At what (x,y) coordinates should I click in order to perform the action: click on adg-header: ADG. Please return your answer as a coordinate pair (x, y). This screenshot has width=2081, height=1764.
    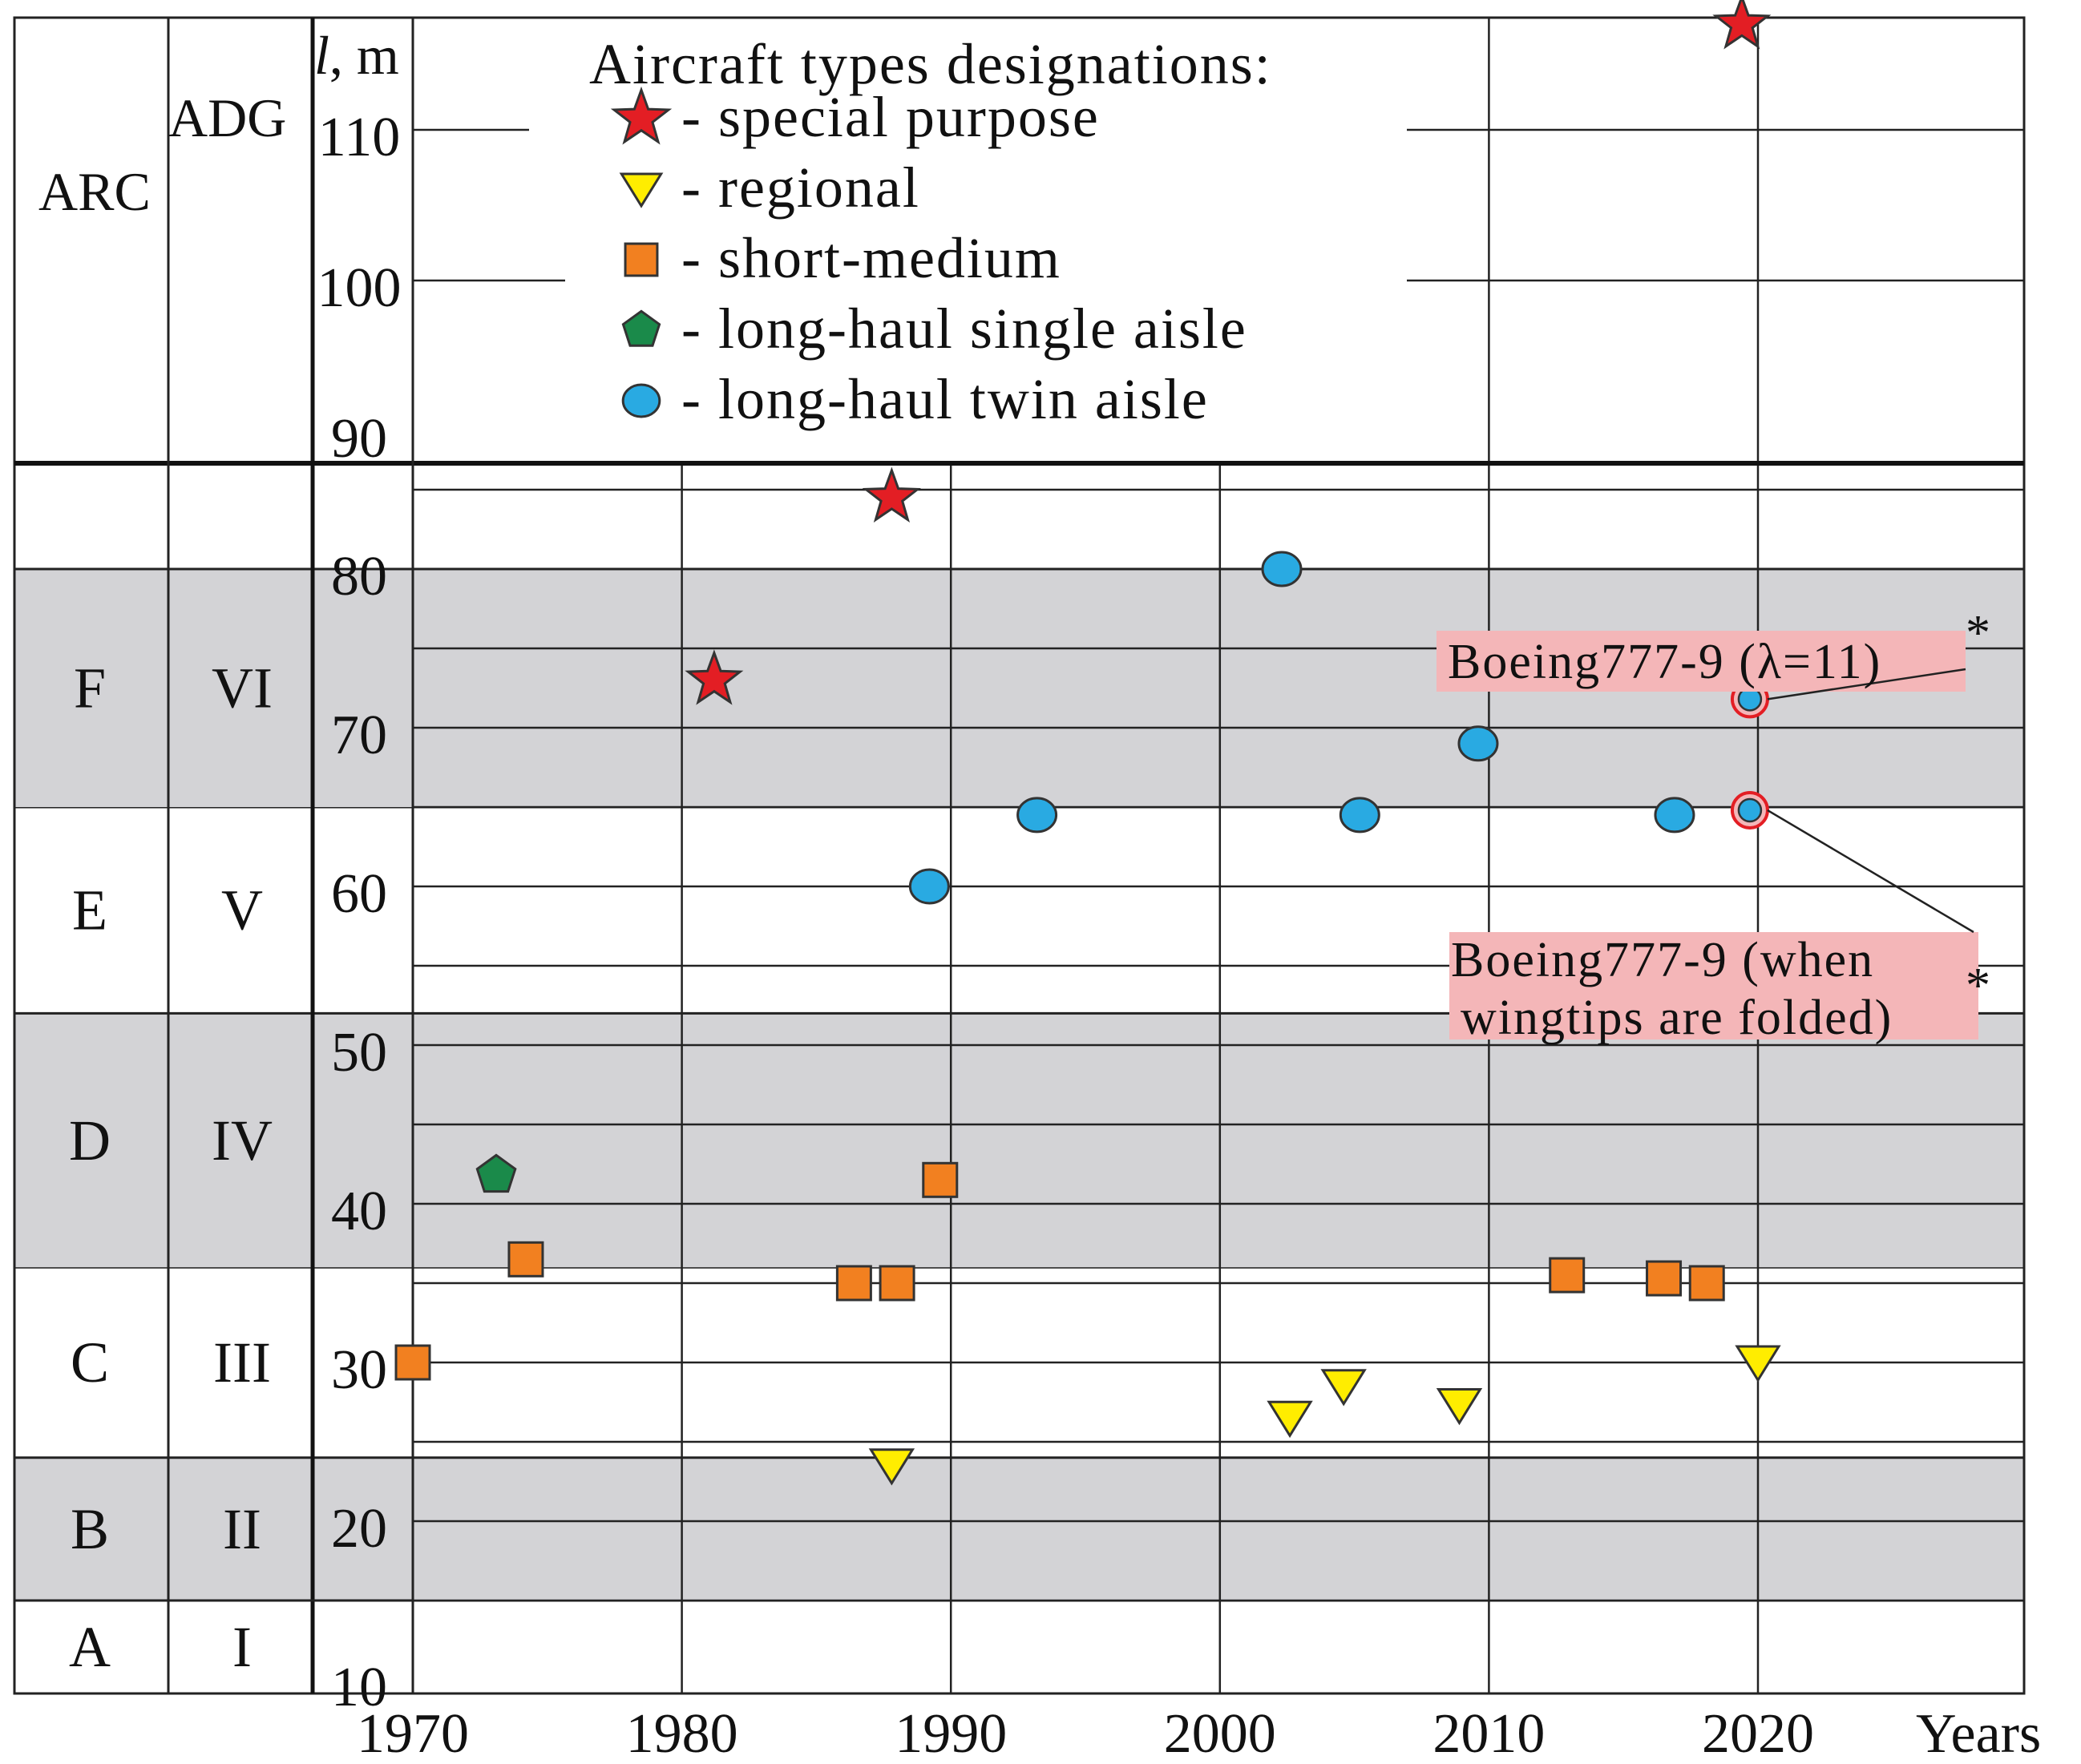
    Looking at the image, I should click on (227, 117).